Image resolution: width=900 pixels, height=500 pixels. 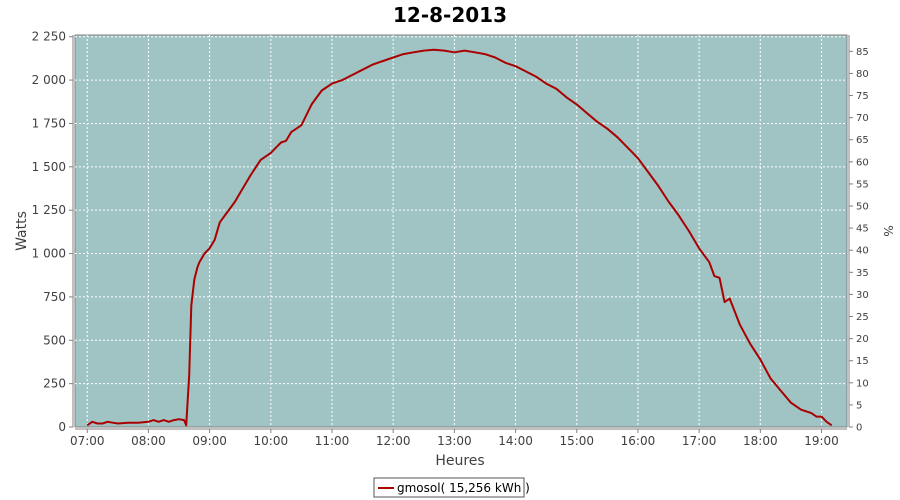 I want to click on y-tick-label: 2 000, so click(x=49, y=80).